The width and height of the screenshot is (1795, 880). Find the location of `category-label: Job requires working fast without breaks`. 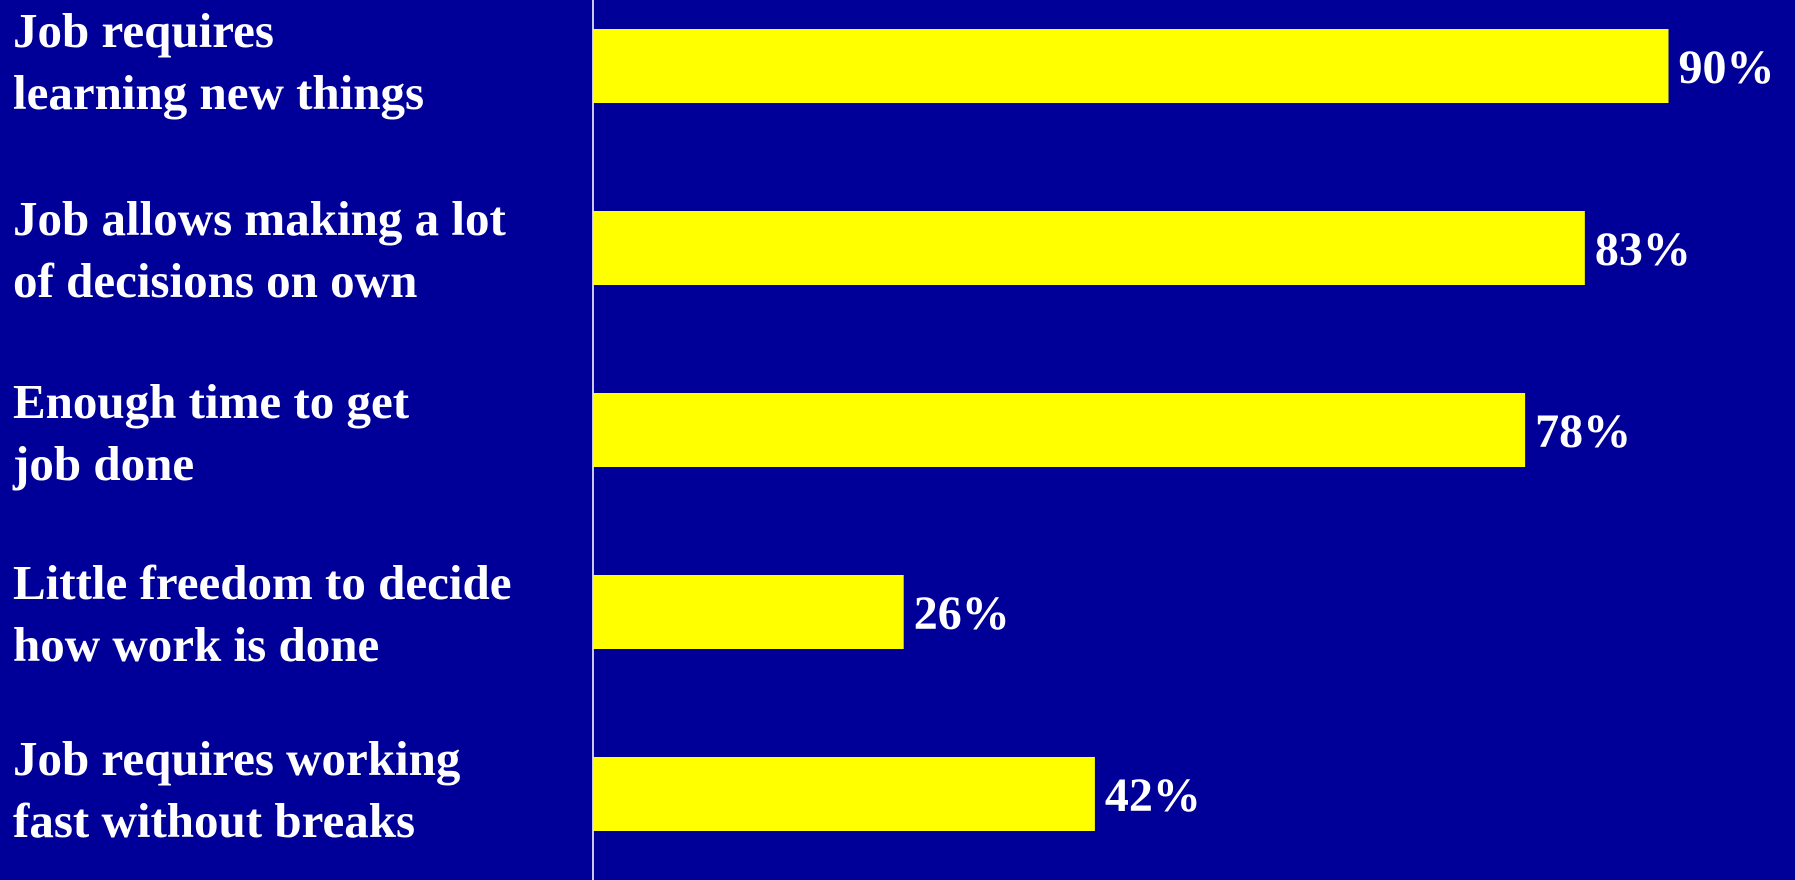

category-label: Job requires working fast without breaks is located at coordinates (237, 789).